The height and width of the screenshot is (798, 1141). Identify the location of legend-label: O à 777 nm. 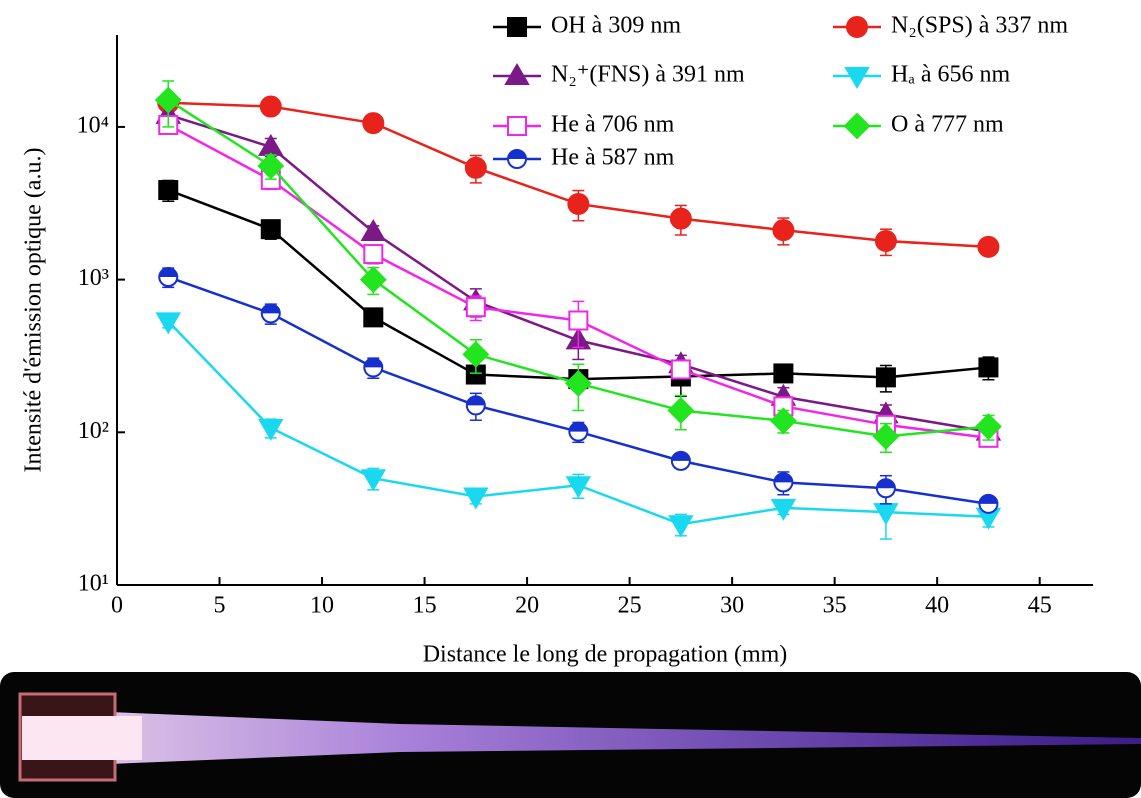
(947, 125).